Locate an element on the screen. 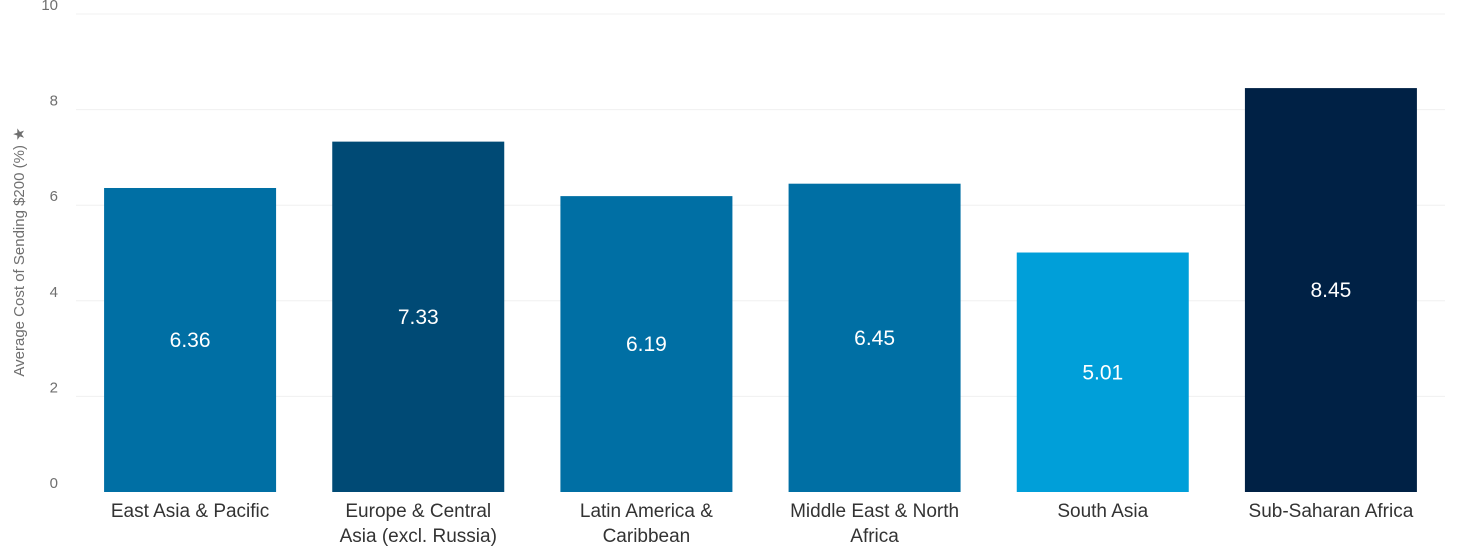  data-label: 6.19 is located at coordinates (646, 344).